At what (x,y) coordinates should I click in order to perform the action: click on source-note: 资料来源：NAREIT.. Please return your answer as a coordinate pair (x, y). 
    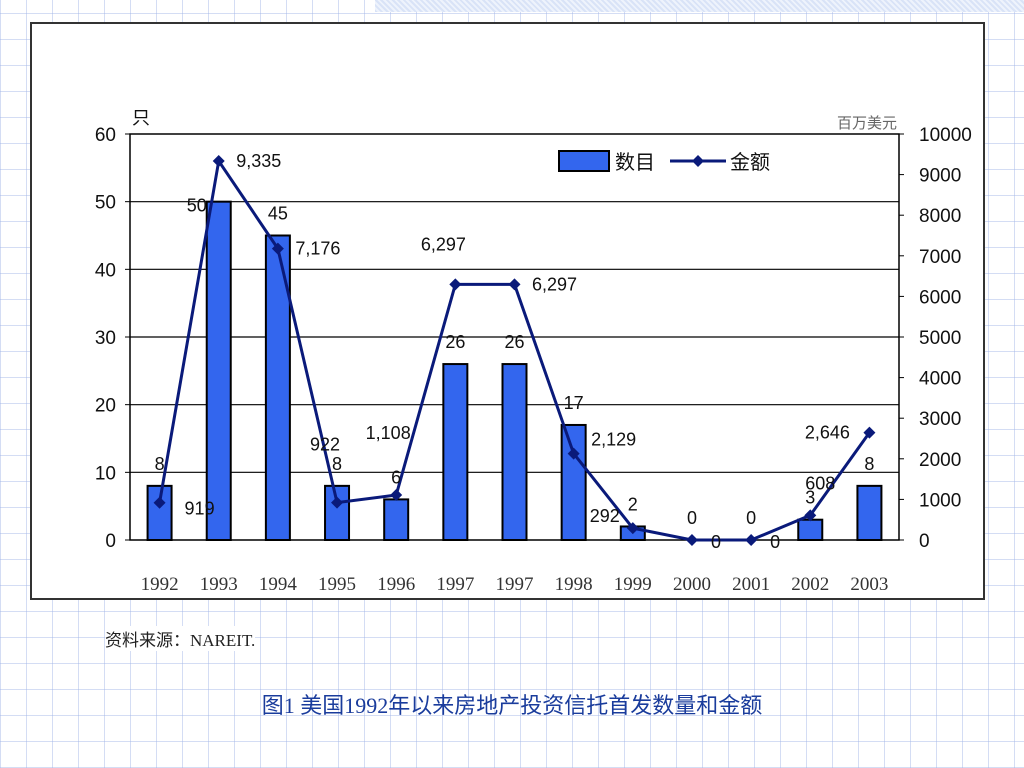
    Looking at the image, I should click on (180, 638).